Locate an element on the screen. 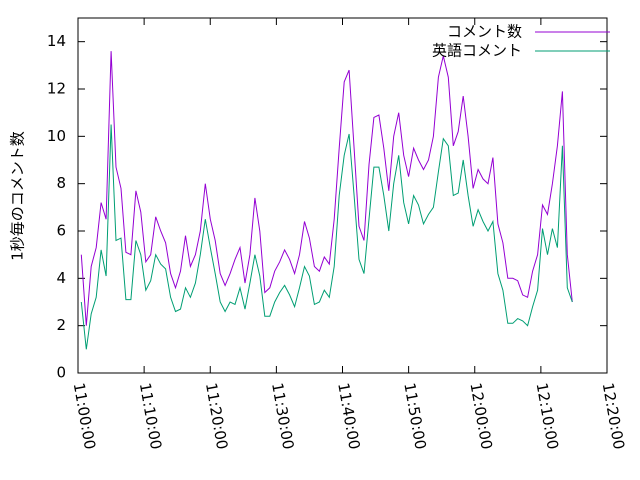 The width and height of the screenshot is (640, 480). x-tick-label: 11:00:00 is located at coordinates (84, 415).